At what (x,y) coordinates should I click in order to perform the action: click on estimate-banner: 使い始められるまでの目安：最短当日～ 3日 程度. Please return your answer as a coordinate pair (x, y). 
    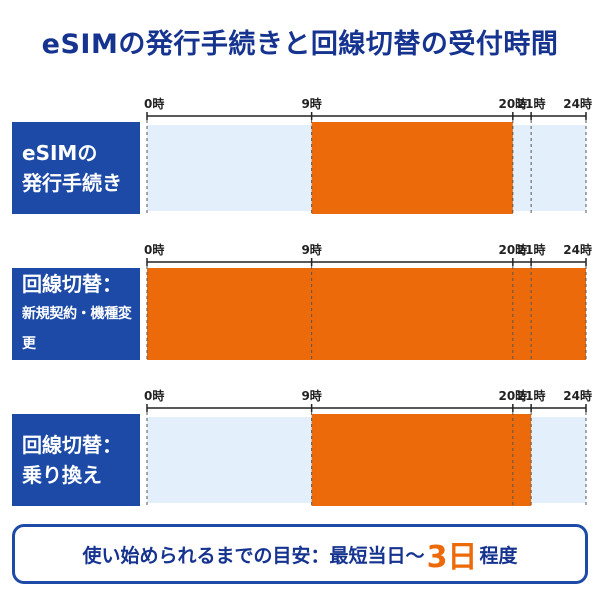
    Looking at the image, I should click on (300, 554).